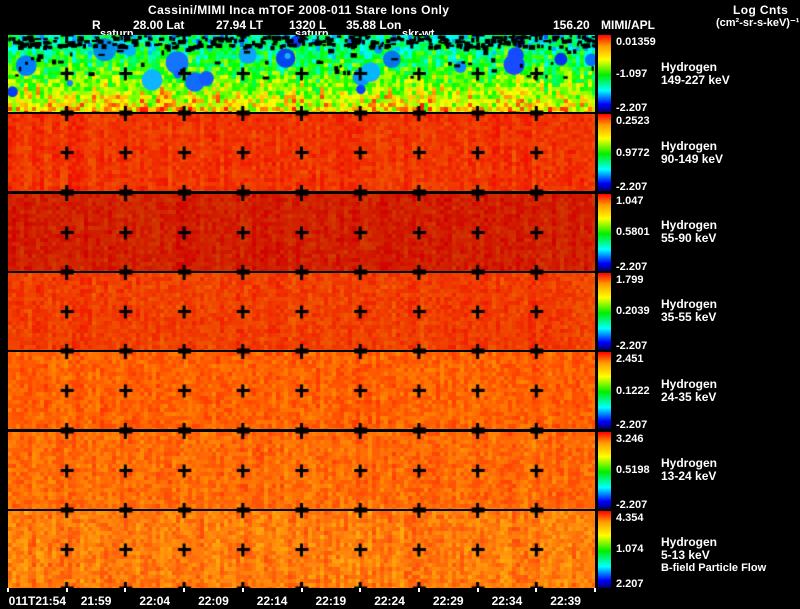  Describe the element at coordinates (689, 66) in the screenshot. I see `species-label-0: Hydrogen` at that location.